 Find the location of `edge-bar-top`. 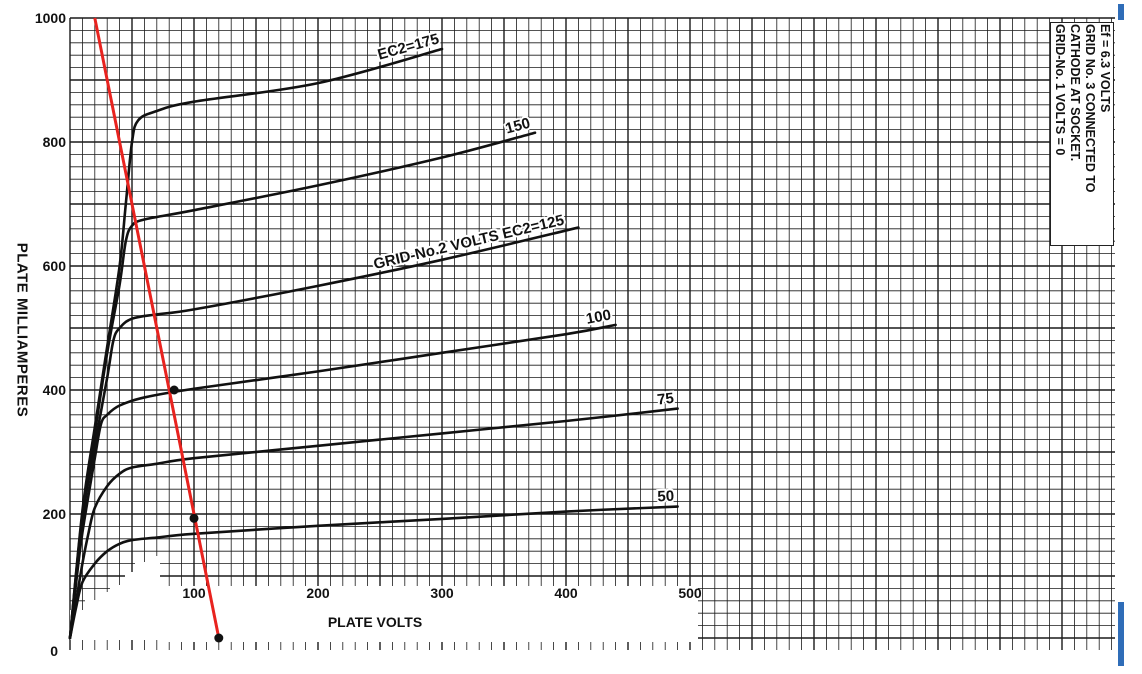

edge-bar-top is located at coordinates (1121, 12).